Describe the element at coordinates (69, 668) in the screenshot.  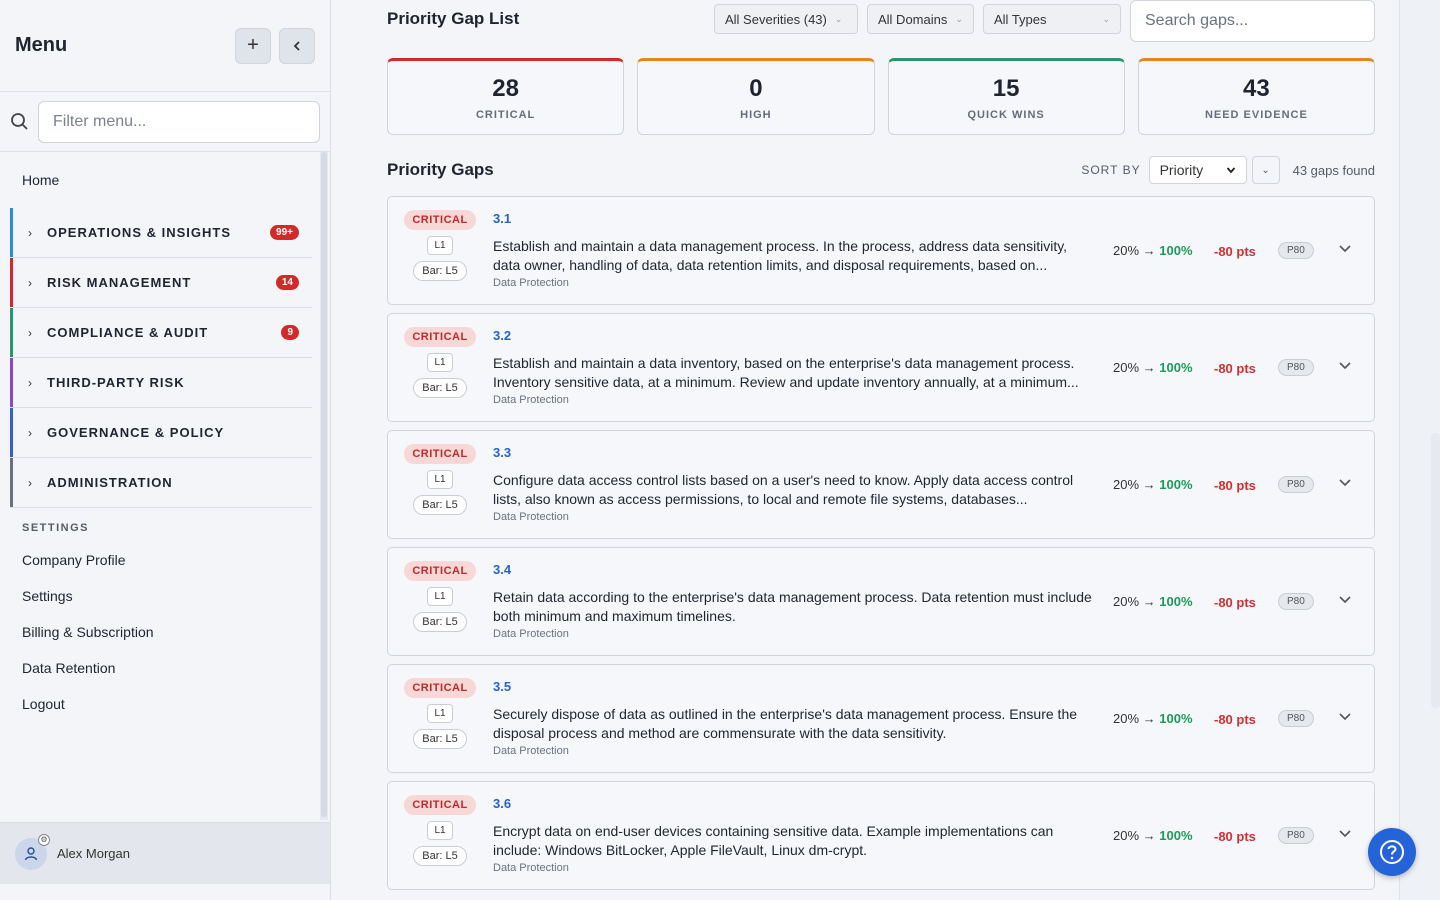
I see `sidebar-item-data-retention: Data Retention` at that location.